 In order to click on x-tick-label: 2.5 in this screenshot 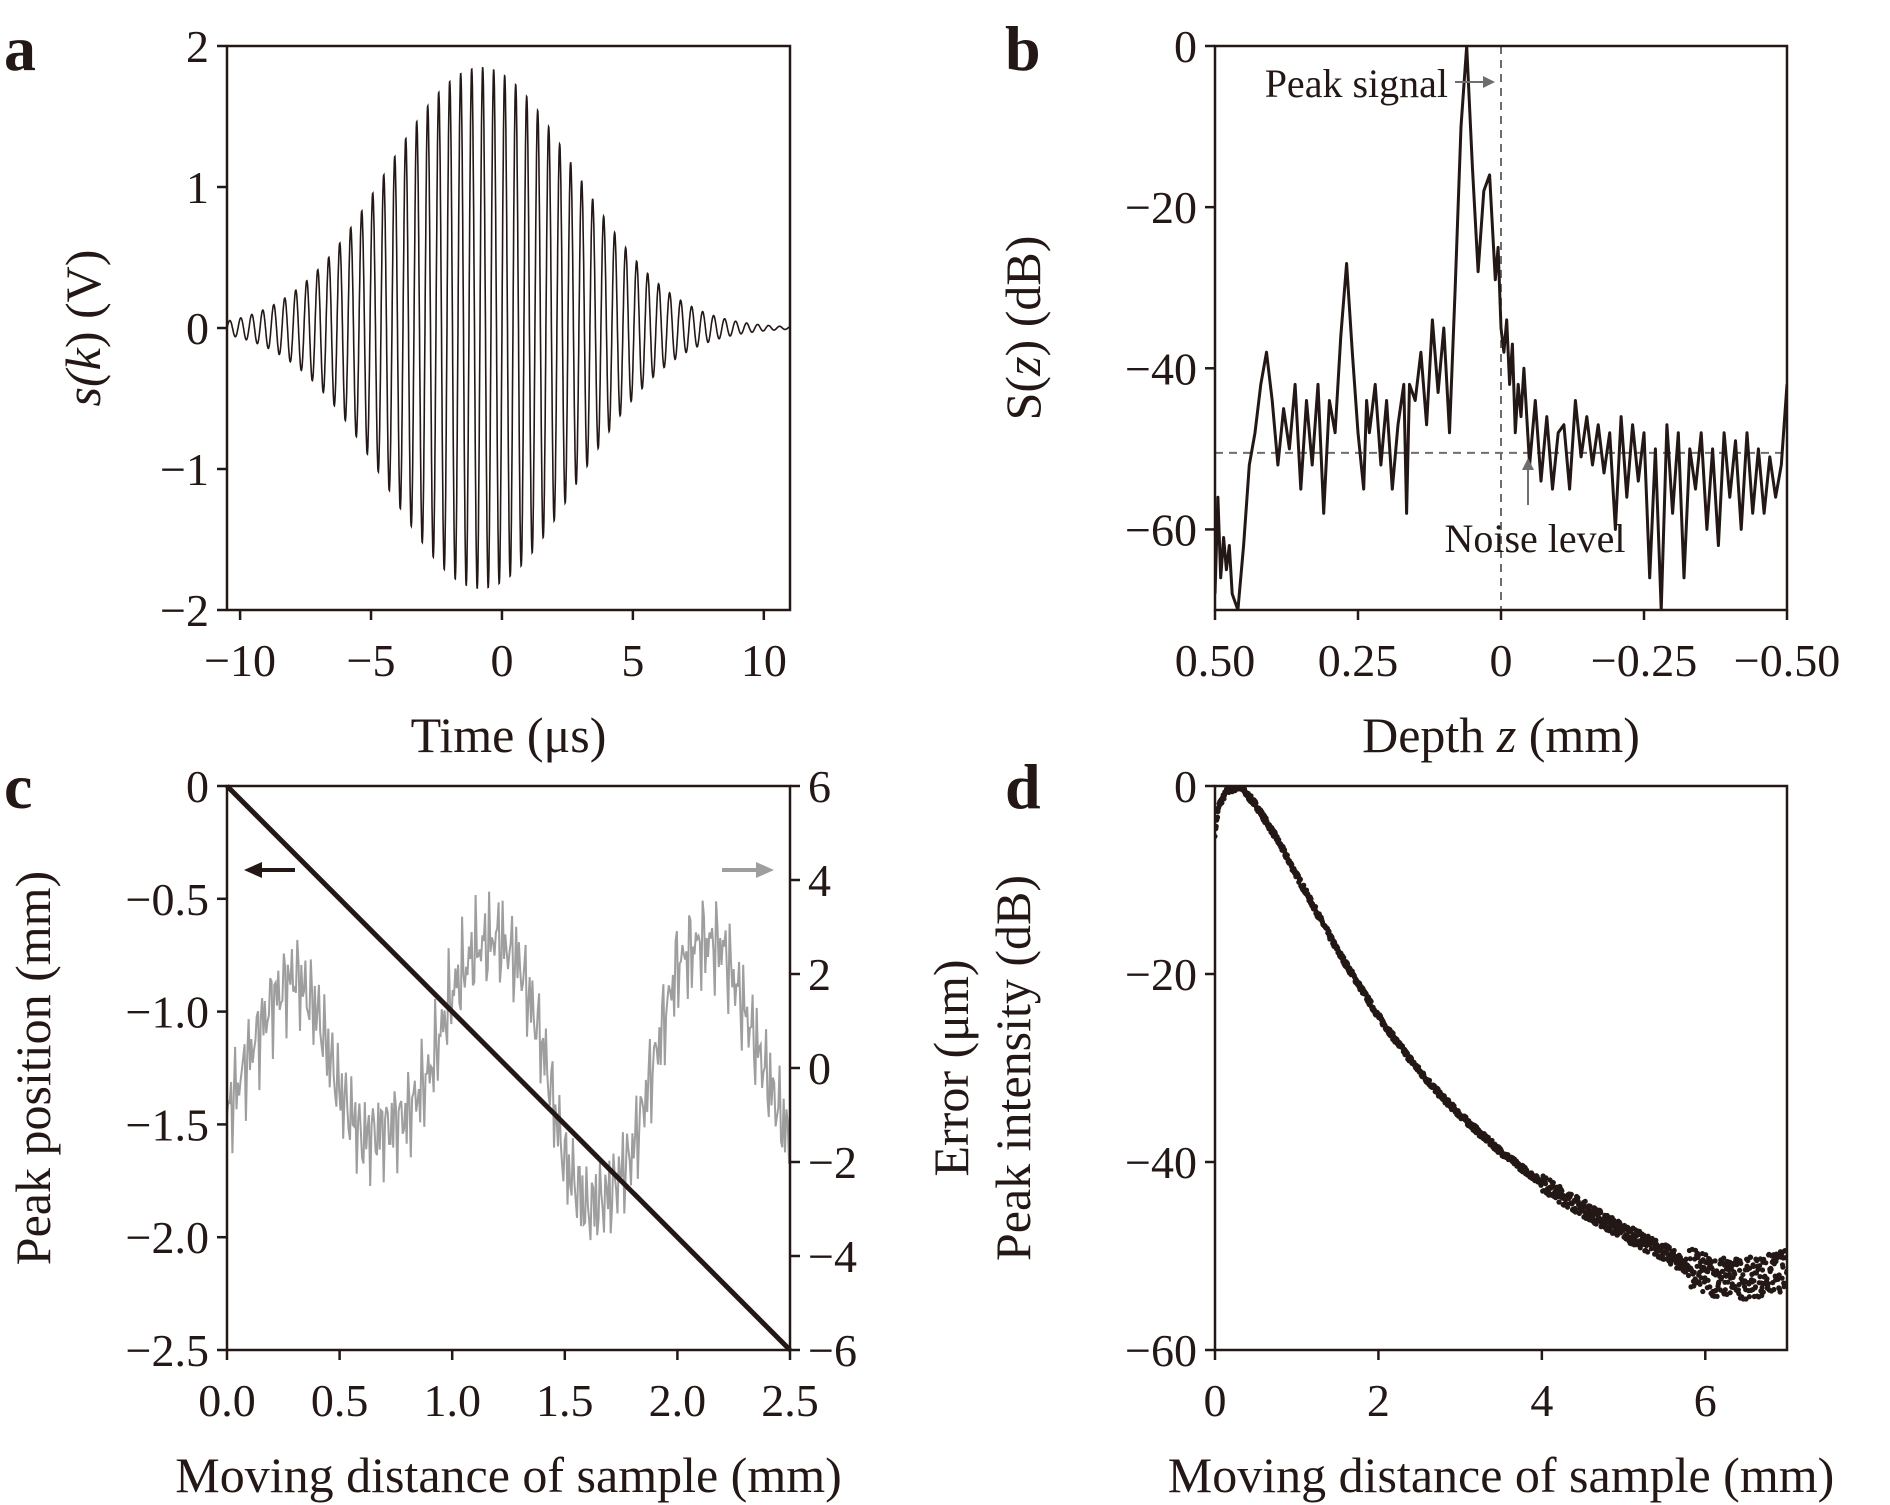, I will do `click(790, 1400)`.